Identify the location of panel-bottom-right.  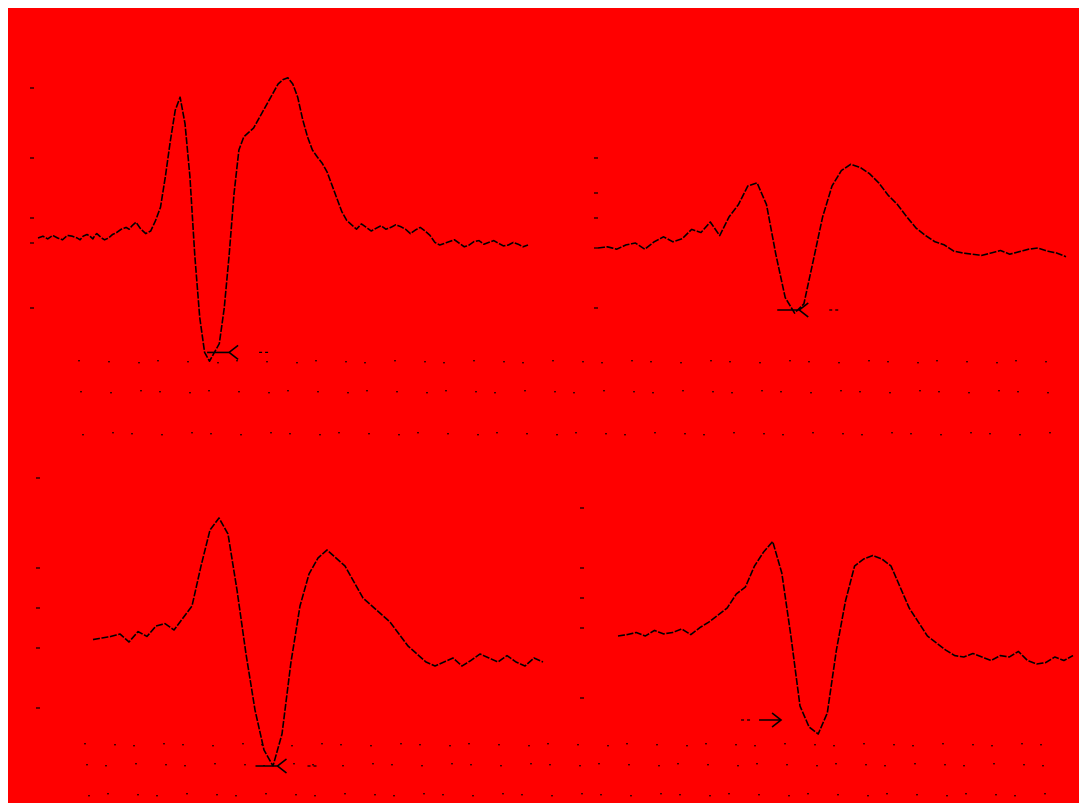
(827, 621).